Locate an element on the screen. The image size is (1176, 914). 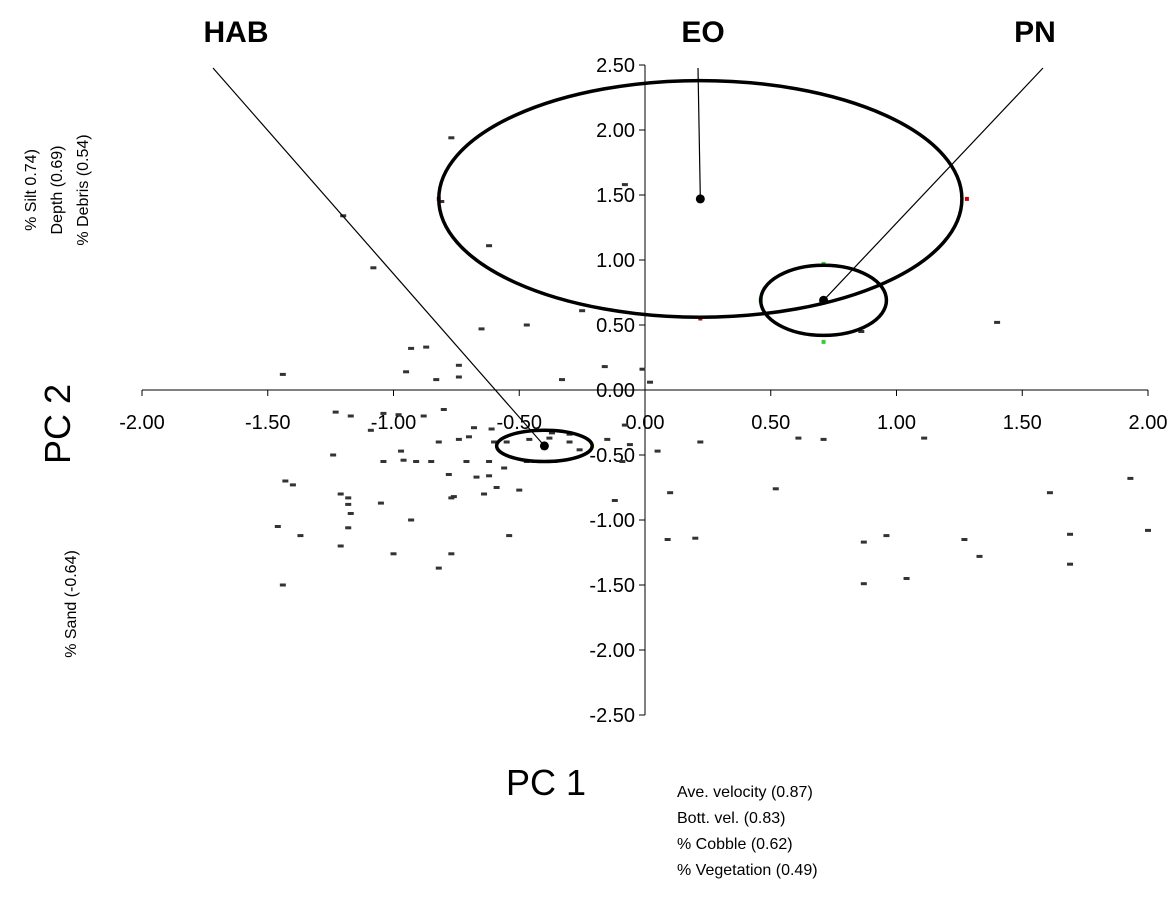
y-tick-label: -1.00 is located at coordinates (612, 521).